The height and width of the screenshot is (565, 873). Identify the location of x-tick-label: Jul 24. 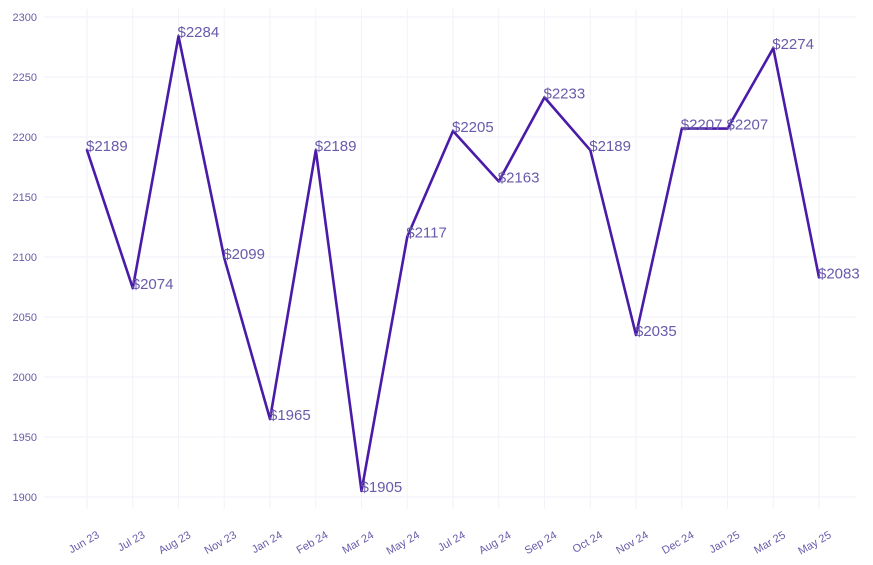
(451, 541).